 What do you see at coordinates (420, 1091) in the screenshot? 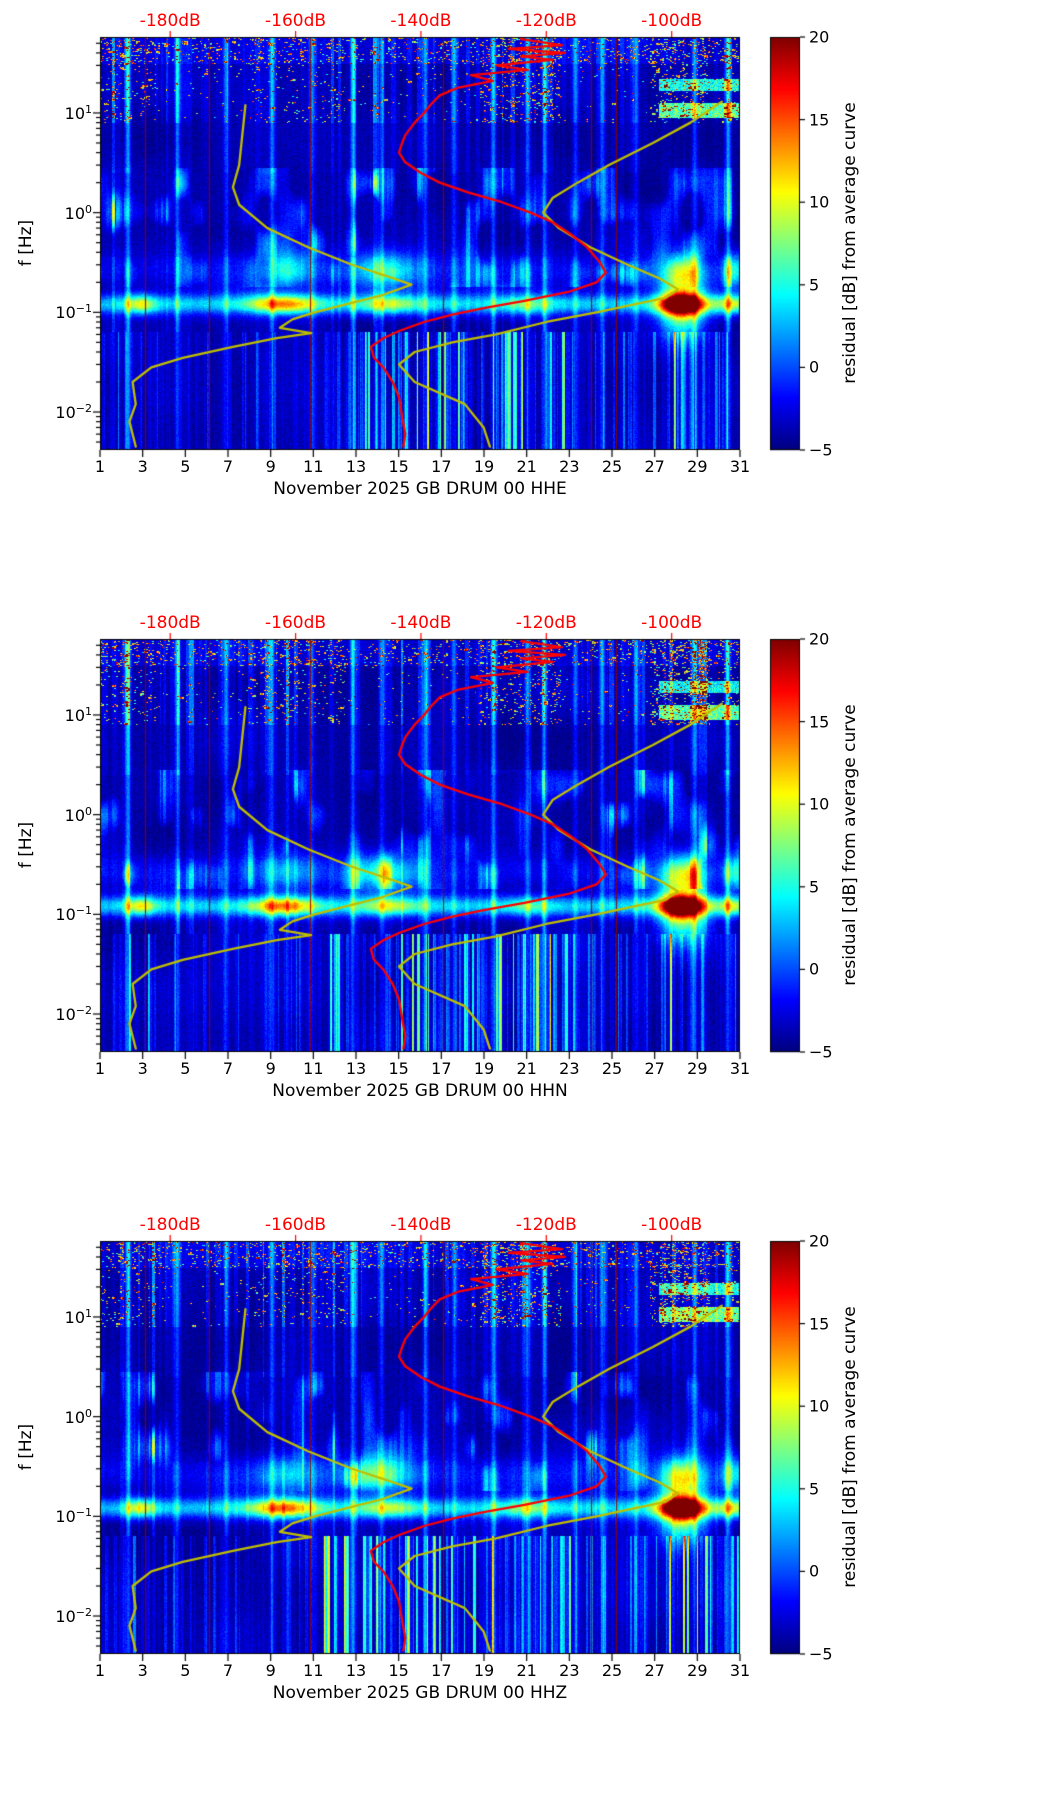
I see `x-axis-title: November 2025 GB DRUM 00 HHN` at bounding box center [420, 1091].